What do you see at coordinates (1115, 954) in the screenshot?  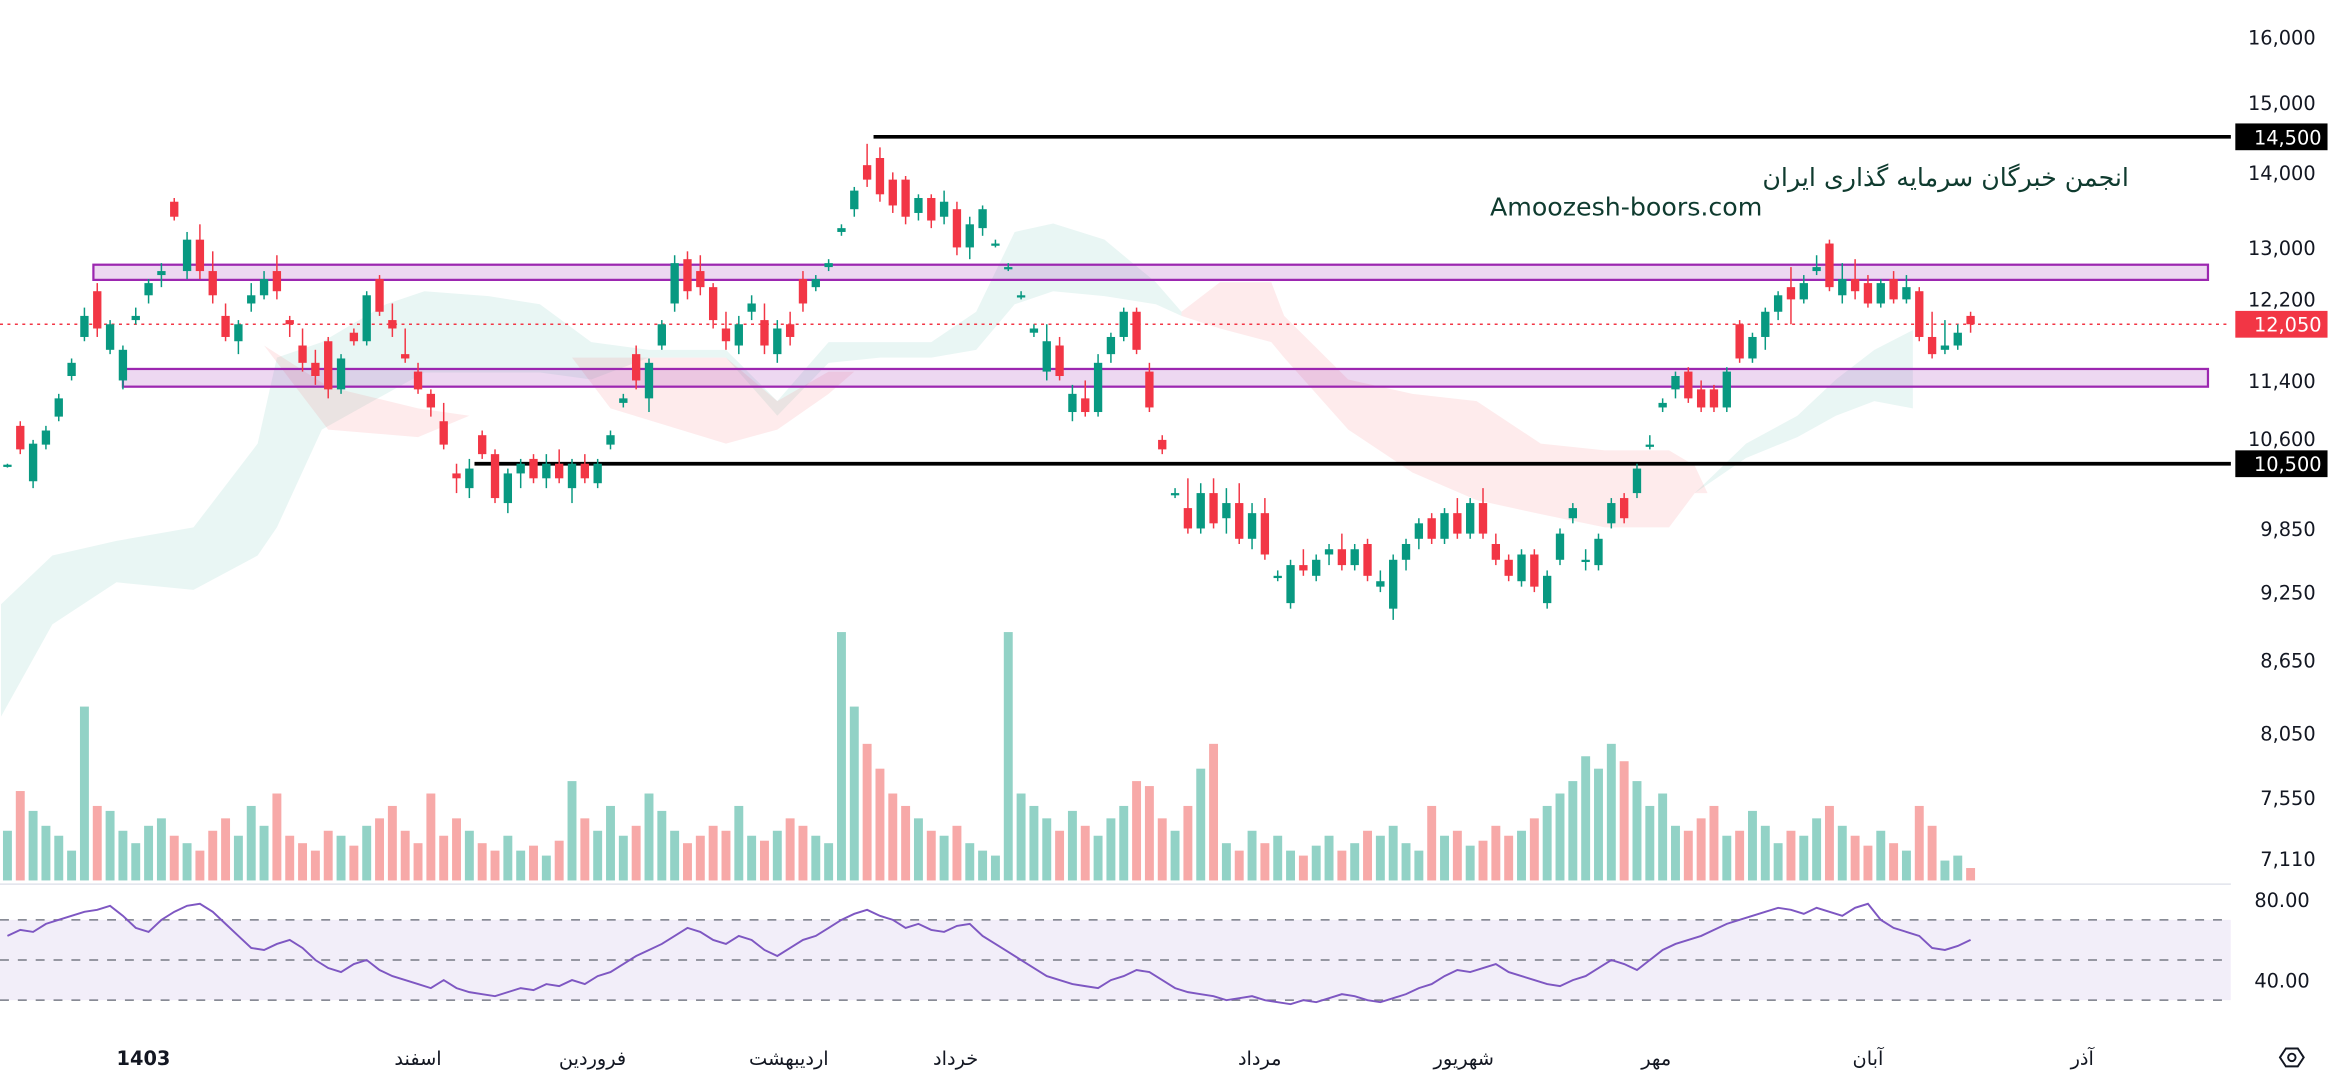 I see `rsi-pane` at bounding box center [1115, 954].